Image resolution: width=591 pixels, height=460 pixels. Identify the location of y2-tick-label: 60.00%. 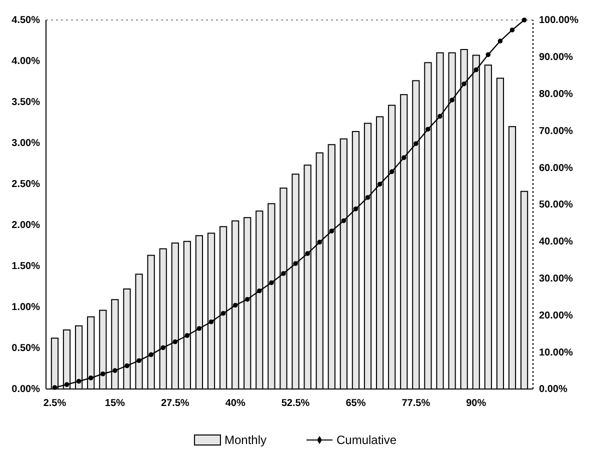
(556, 168).